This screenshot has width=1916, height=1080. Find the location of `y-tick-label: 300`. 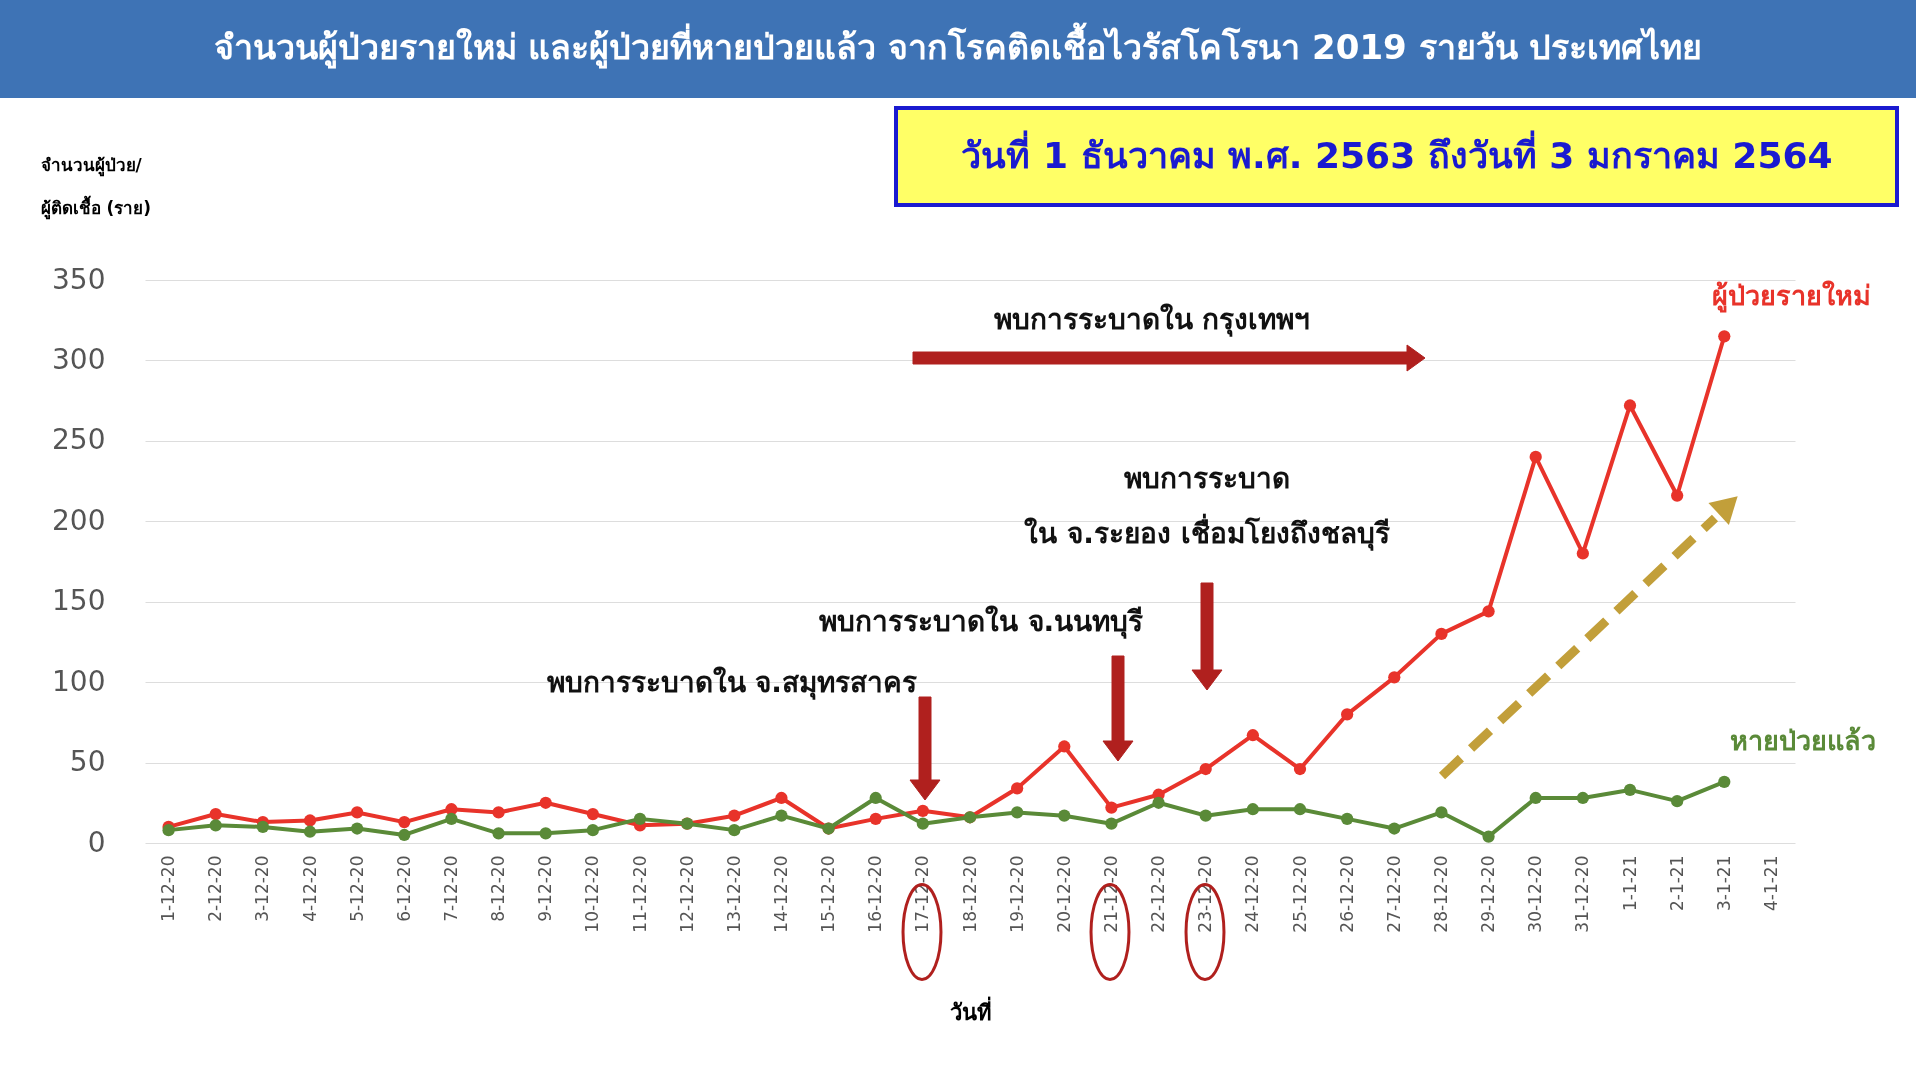

y-tick-label: 300 is located at coordinates (79, 359).